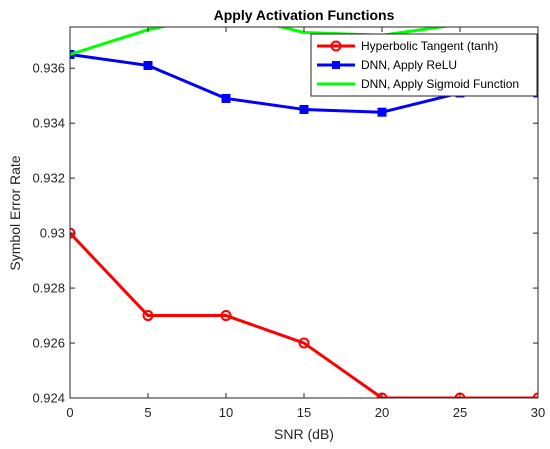 The width and height of the screenshot is (550, 449). What do you see at coordinates (304, 434) in the screenshot?
I see `x-axis-label: SNR (dB)` at bounding box center [304, 434].